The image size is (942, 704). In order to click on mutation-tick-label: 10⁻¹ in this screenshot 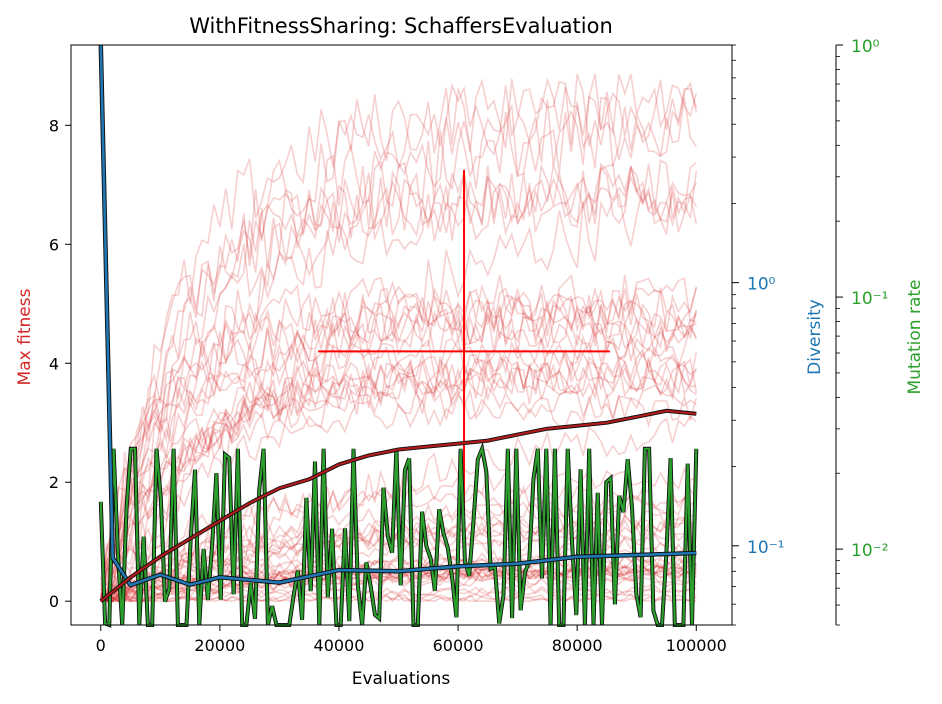, I will do `click(869, 299)`.